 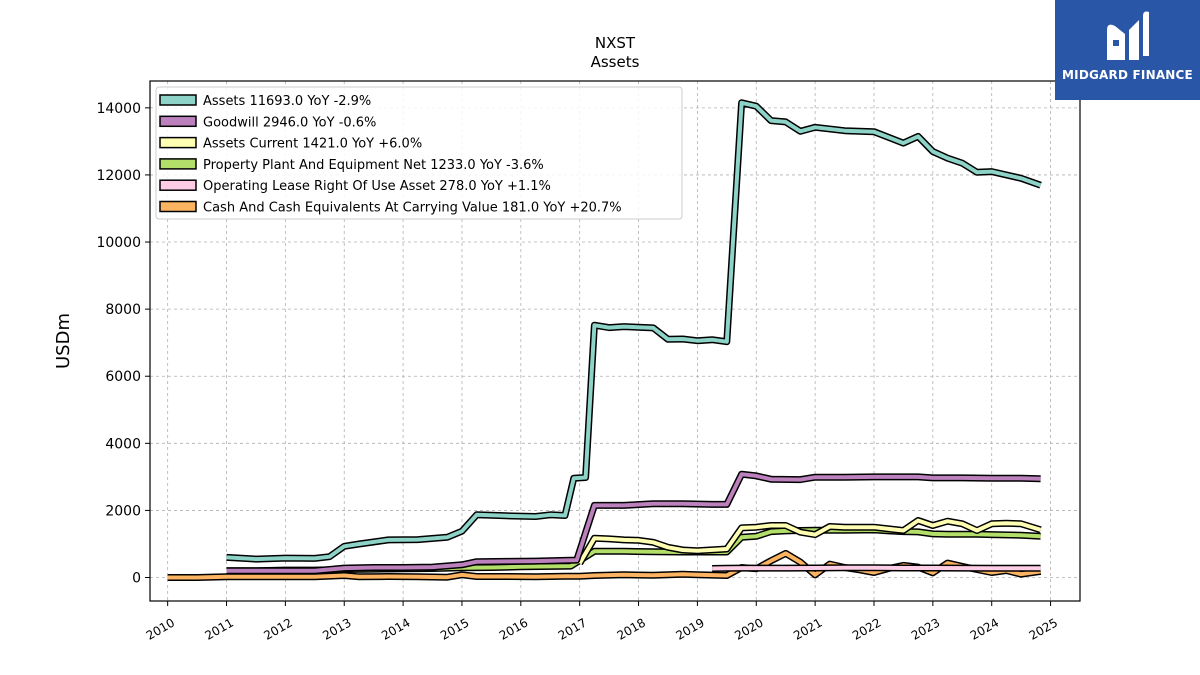 What do you see at coordinates (1043, 628) in the screenshot?
I see `x-tick-label: 2025` at bounding box center [1043, 628].